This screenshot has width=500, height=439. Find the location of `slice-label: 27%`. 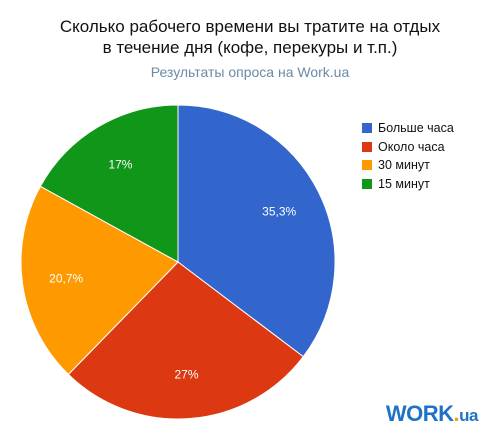

slice-label: 27% is located at coordinates (186, 375).